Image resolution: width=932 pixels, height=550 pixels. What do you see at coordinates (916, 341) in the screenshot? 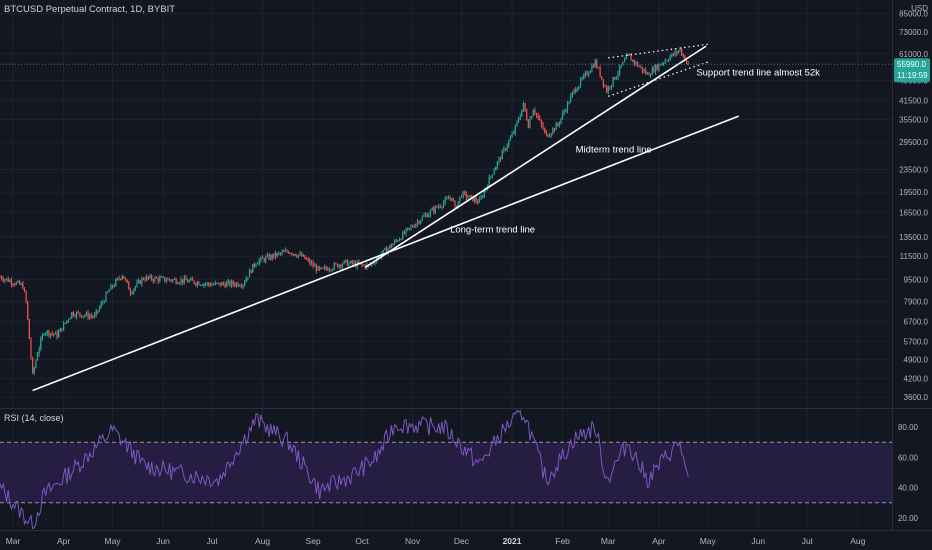
I see `price-axis-tick: 5700.0` at bounding box center [916, 341].